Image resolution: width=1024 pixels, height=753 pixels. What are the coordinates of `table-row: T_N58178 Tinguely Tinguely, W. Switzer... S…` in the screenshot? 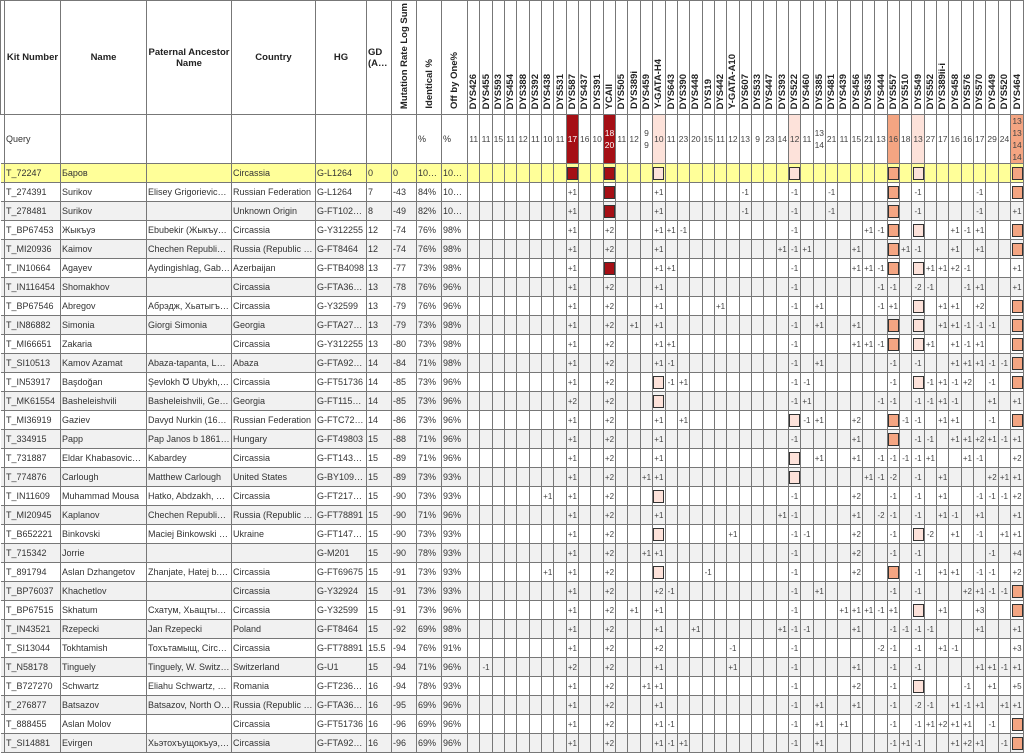 It's located at (512, 667).